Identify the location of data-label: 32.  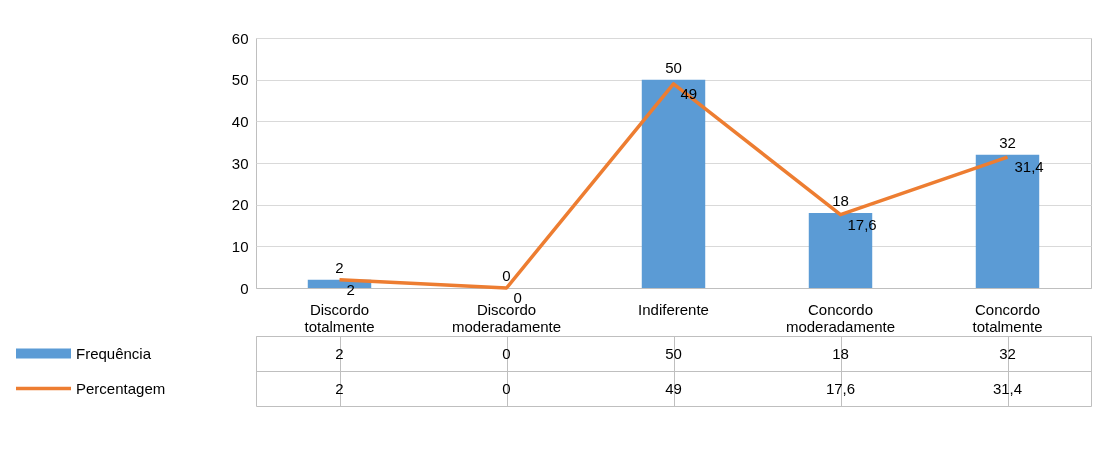
(1007, 353).